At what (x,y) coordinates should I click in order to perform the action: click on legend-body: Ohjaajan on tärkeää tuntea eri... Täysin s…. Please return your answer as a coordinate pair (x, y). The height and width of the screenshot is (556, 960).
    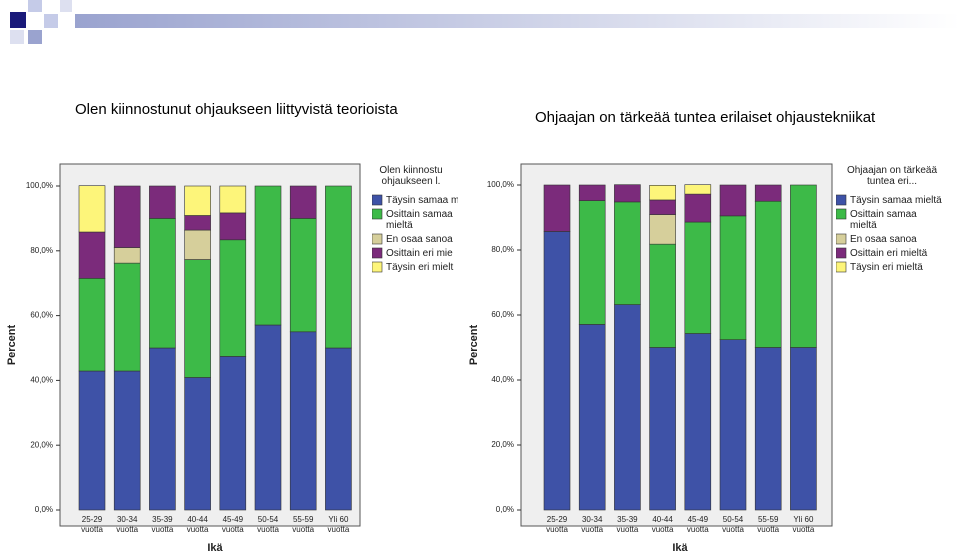
    Looking at the image, I should click on (889, 219).